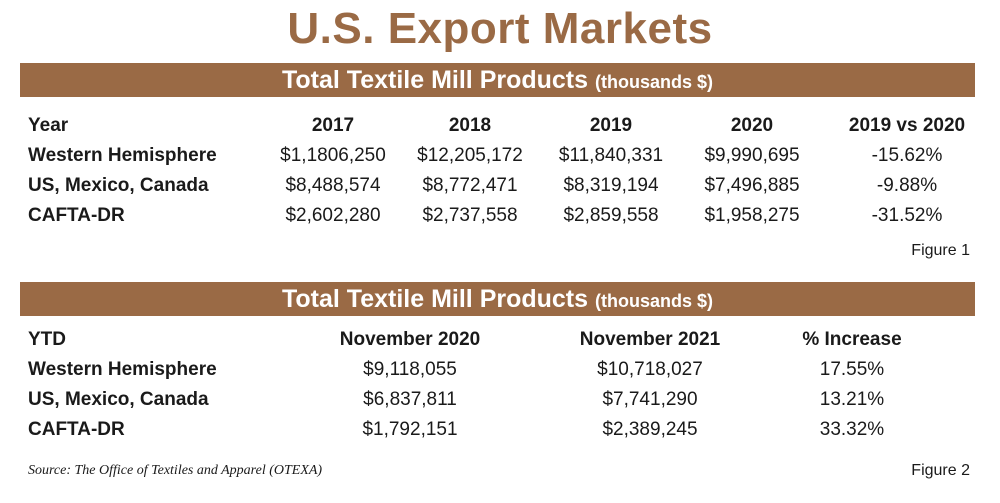 The height and width of the screenshot is (503, 1000). I want to click on table-cell: 17.55%, so click(852, 369).